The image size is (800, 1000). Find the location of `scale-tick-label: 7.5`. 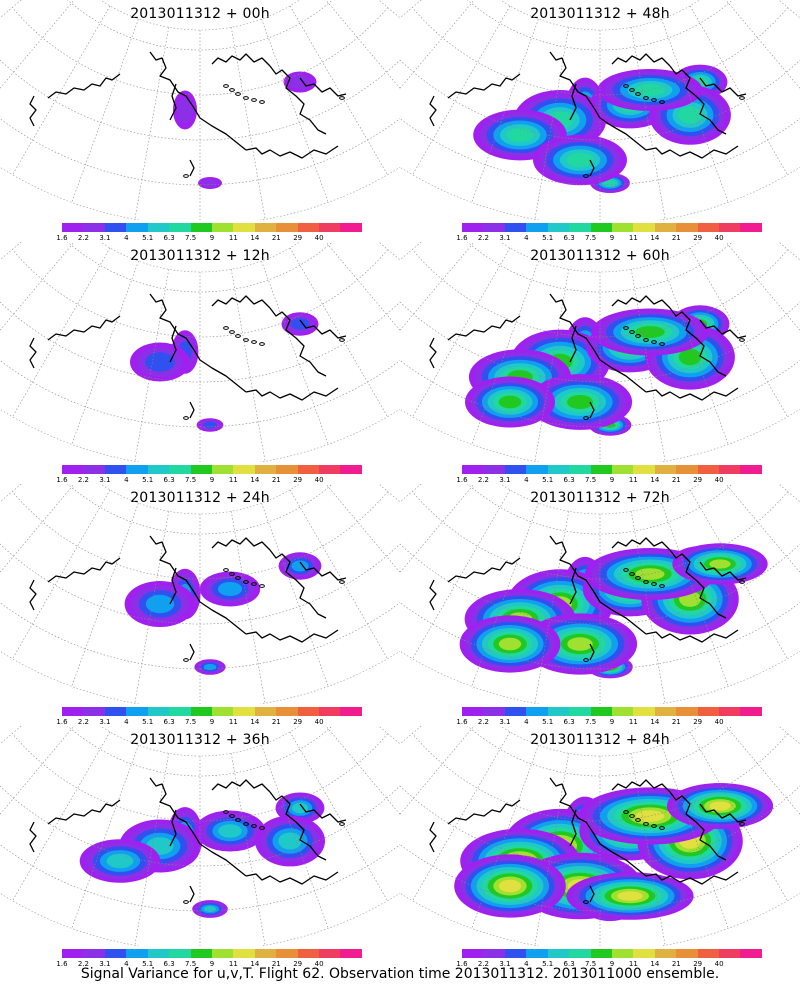

scale-tick-label: 7.5 is located at coordinates (591, 480).